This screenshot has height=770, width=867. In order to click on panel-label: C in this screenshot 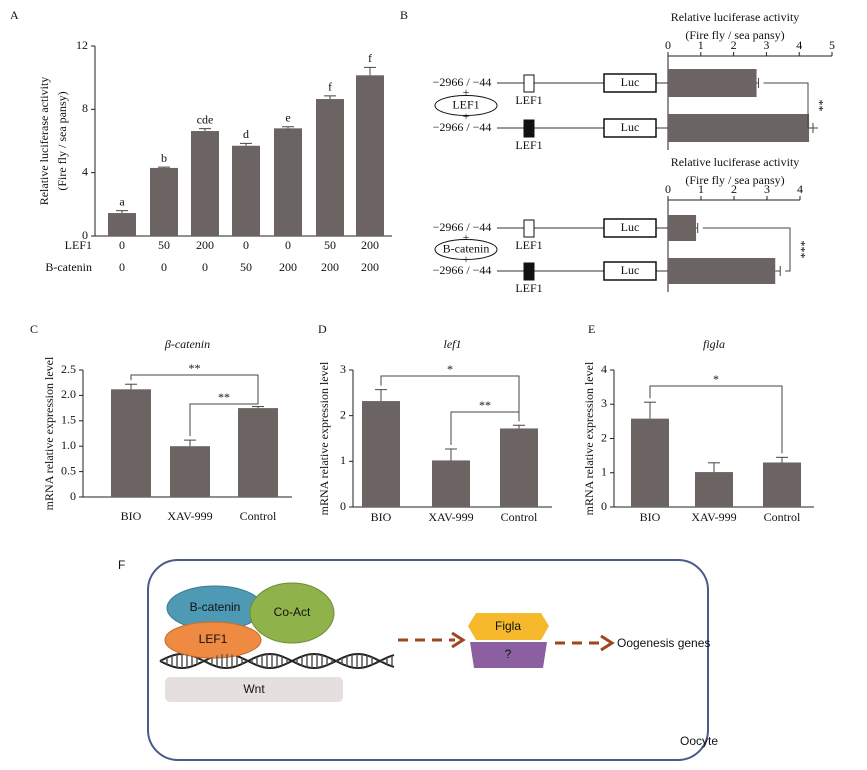, I will do `click(34, 329)`.